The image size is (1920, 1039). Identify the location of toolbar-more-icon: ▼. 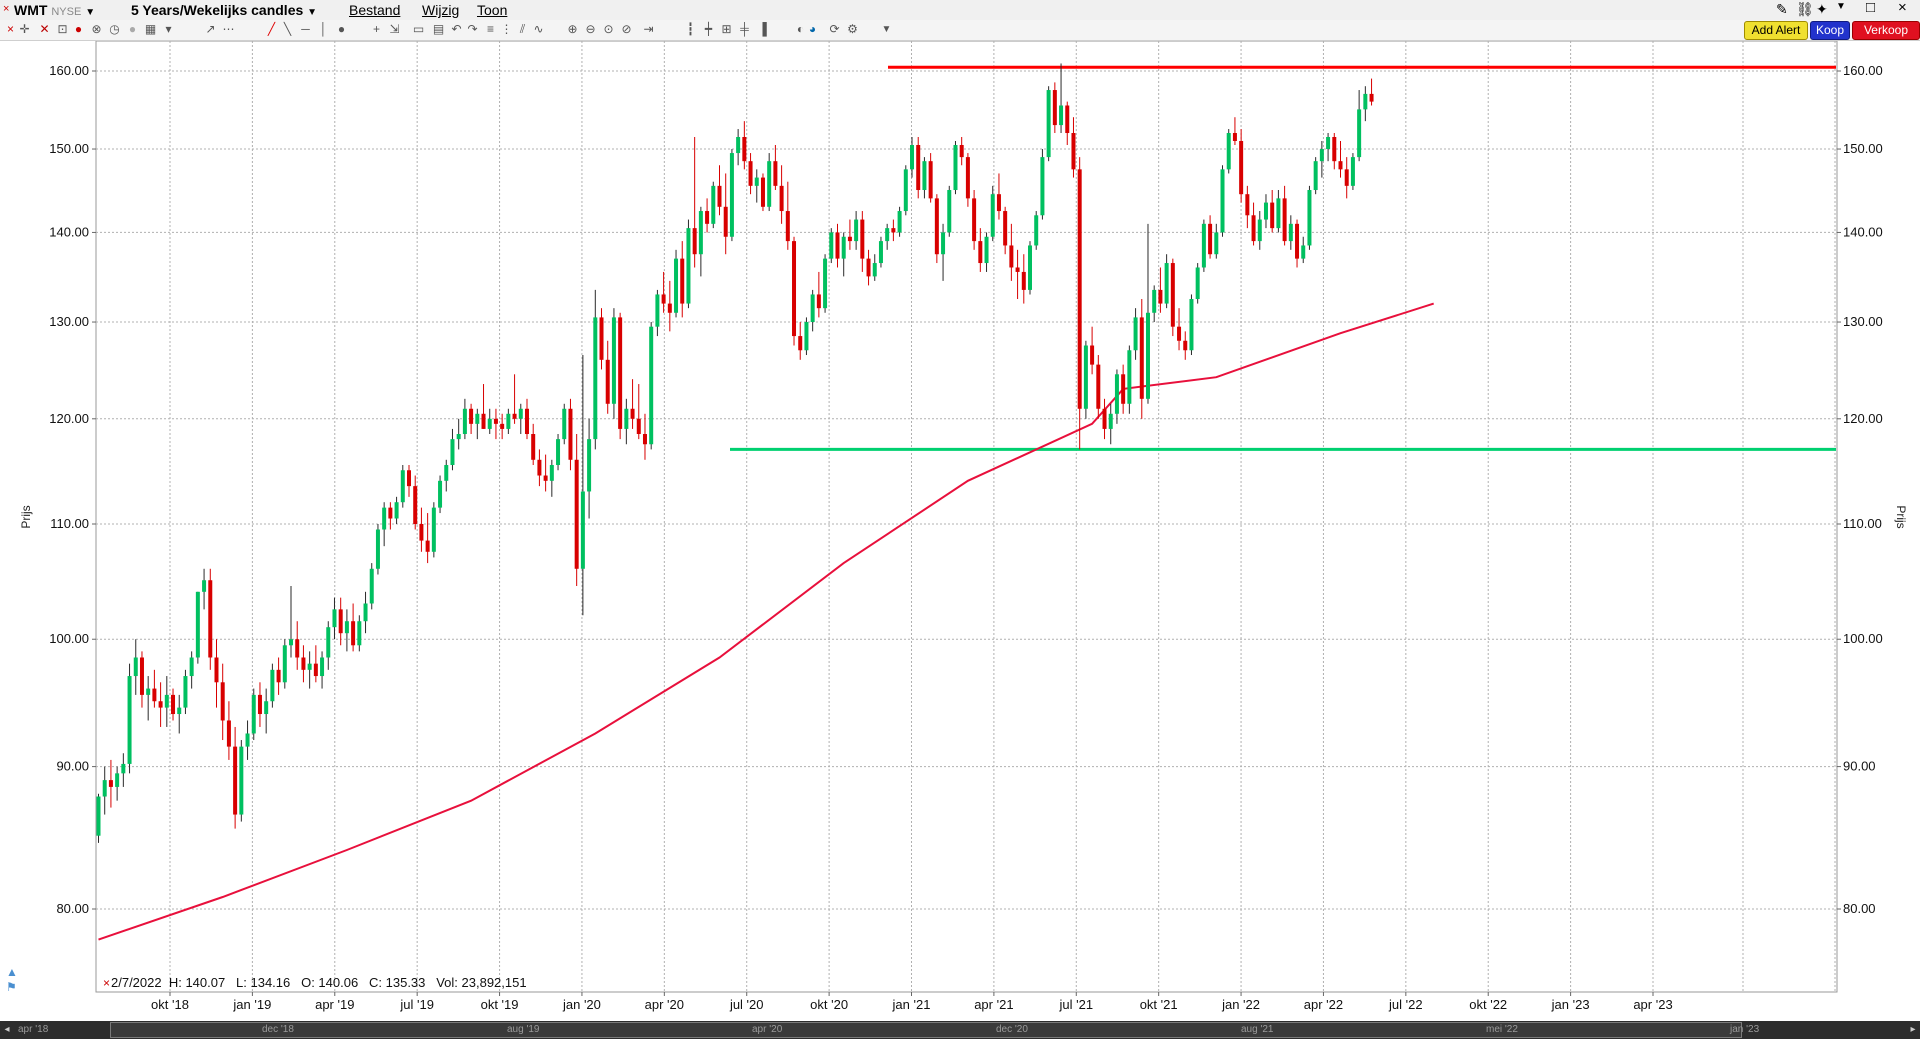
(886, 29).